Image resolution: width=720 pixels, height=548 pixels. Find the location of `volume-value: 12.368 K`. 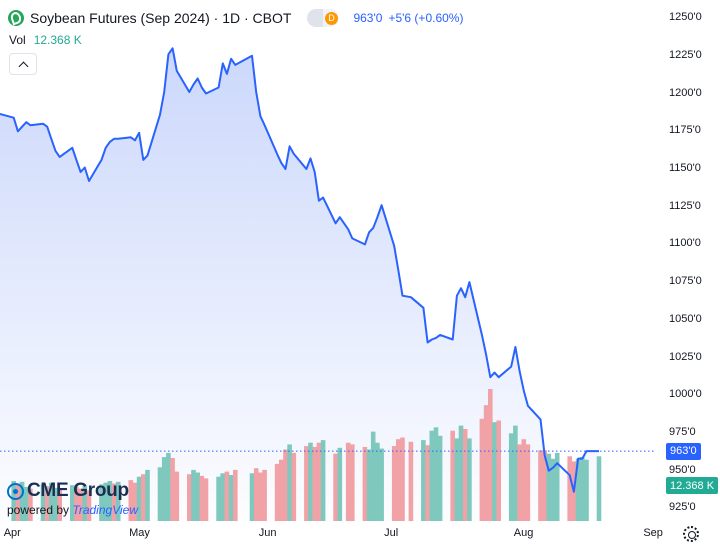

volume-value: 12.368 K is located at coordinates (57, 40).